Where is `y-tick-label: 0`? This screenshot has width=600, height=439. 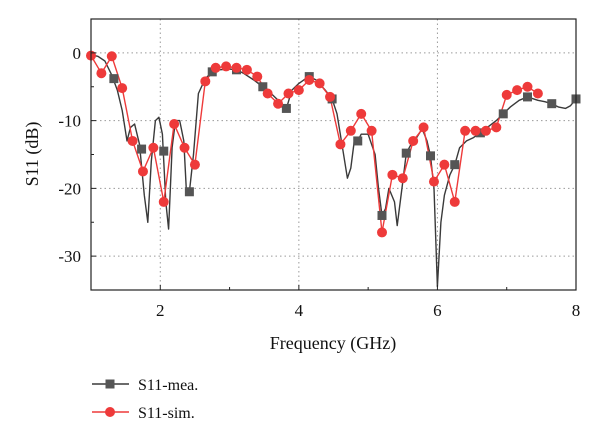 y-tick-label: 0 is located at coordinates (77, 53).